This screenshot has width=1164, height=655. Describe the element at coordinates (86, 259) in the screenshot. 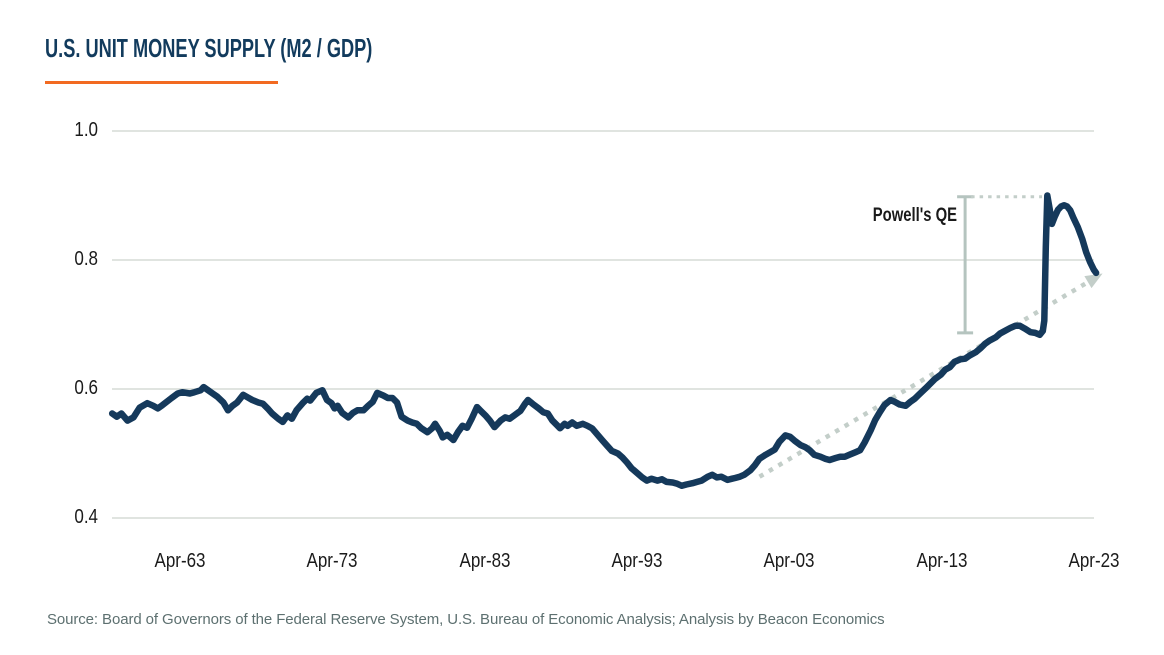

I see `y-tick-label: 0.8` at that location.